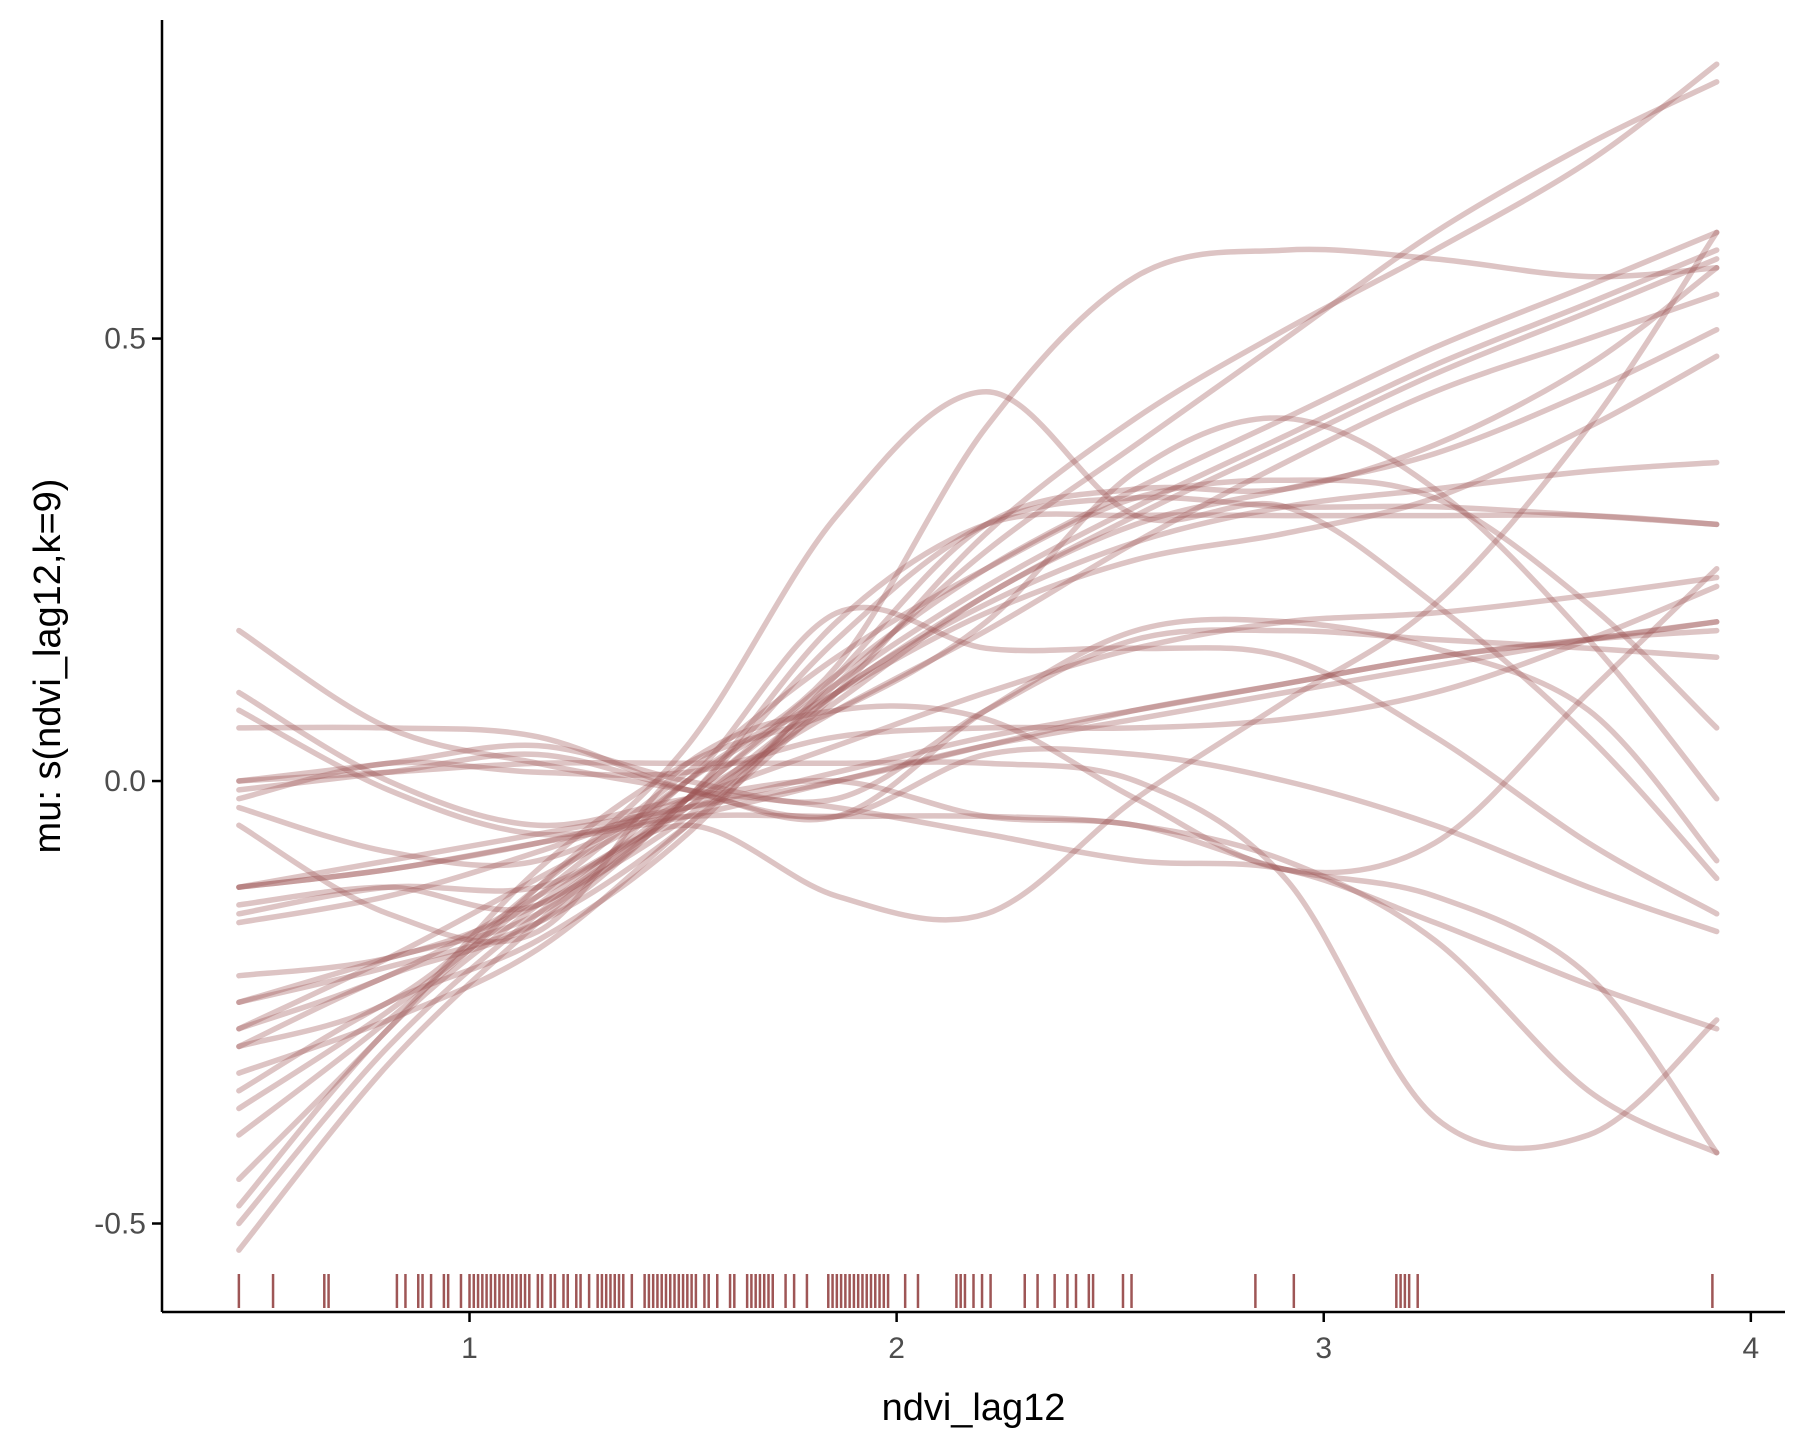 Image resolution: width=1800 pixels, height=1440 pixels. What do you see at coordinates (975, 1291) in the screenshot?
I see `rug-layer` at bounding box center [975, 1291].